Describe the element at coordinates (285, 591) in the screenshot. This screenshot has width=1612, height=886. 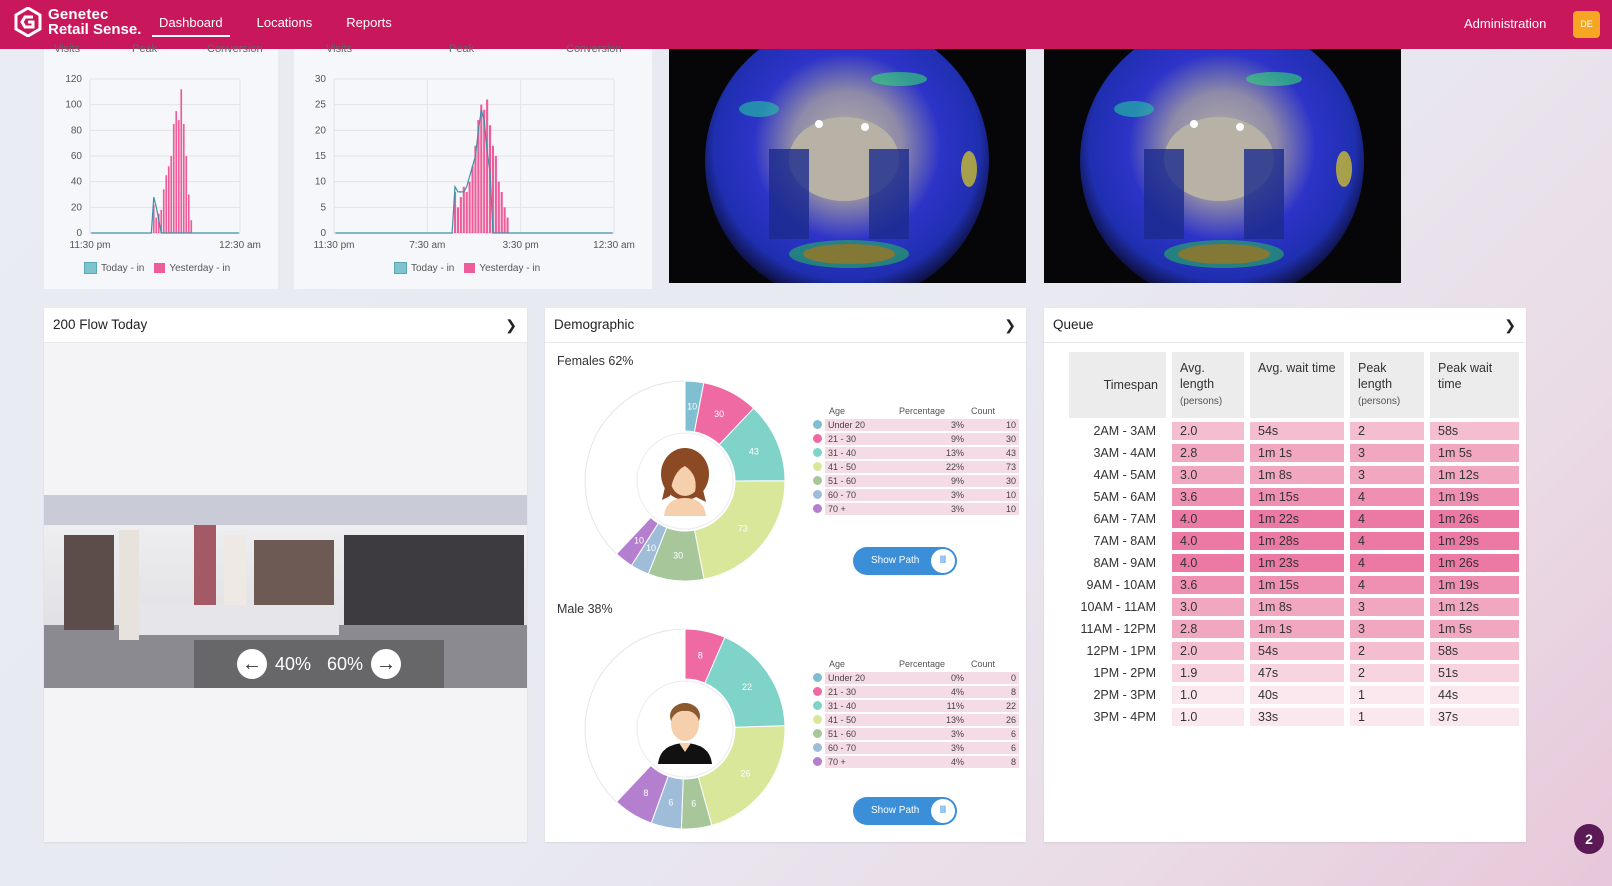
I see `store-photo` at that location.